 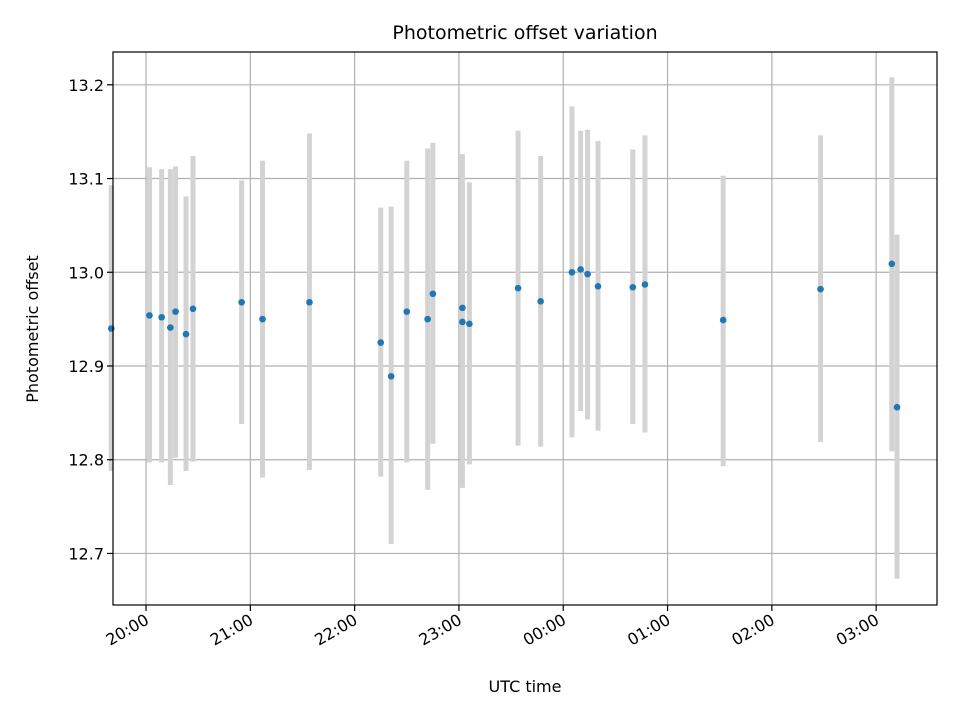 I want to click on y-tick-label: 13.0, so click(x=86, y=272).